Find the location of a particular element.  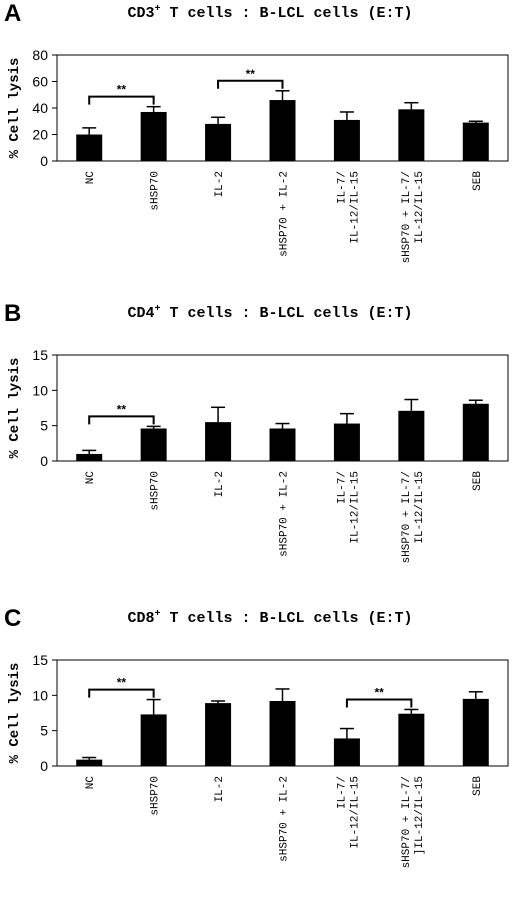

y-tick-label: 0 is located at coordinates (44, 766).